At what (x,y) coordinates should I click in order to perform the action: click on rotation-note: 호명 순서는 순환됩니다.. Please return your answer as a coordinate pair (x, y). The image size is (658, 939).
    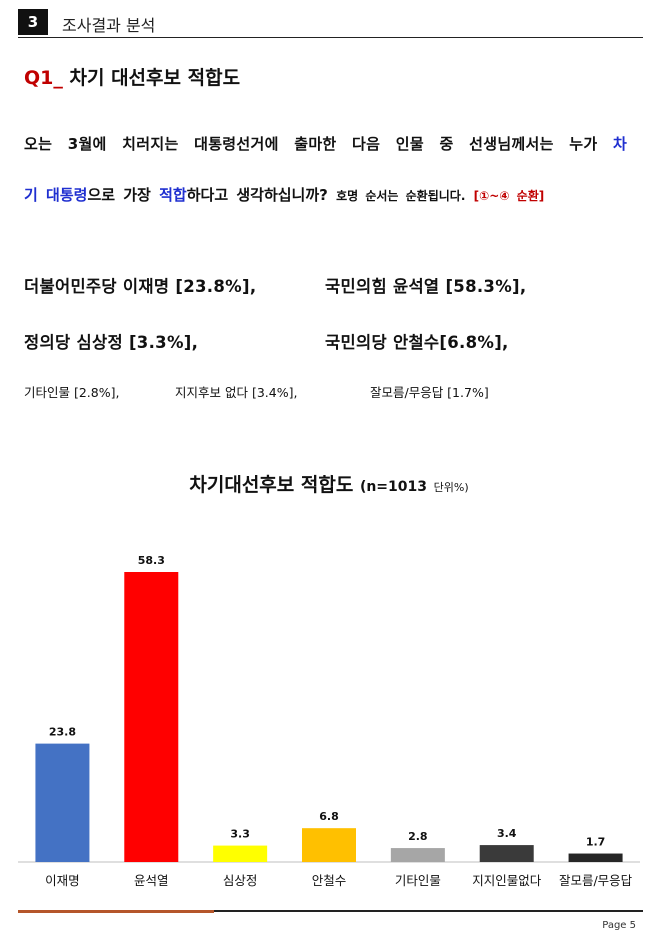
    Looking at the image, I should click on (401, 196).